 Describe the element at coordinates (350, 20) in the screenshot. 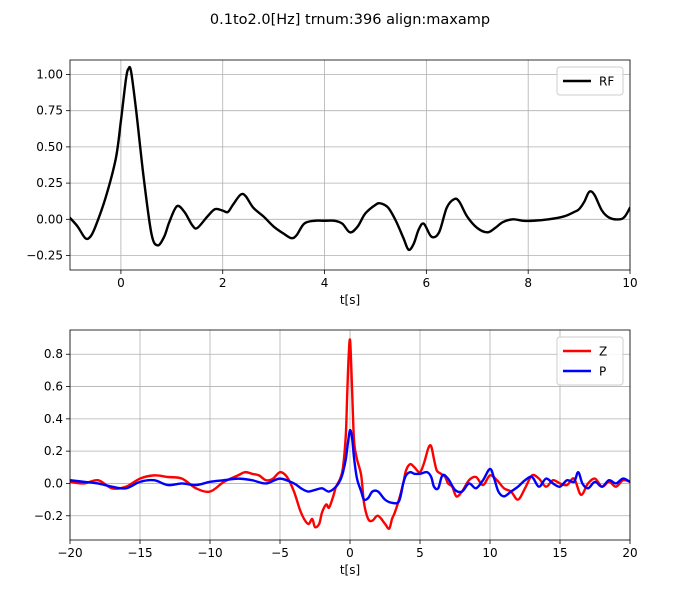

I see `figure-title: 0.1to2.0[Hz] trnum:396 align:maxamp` at that location.